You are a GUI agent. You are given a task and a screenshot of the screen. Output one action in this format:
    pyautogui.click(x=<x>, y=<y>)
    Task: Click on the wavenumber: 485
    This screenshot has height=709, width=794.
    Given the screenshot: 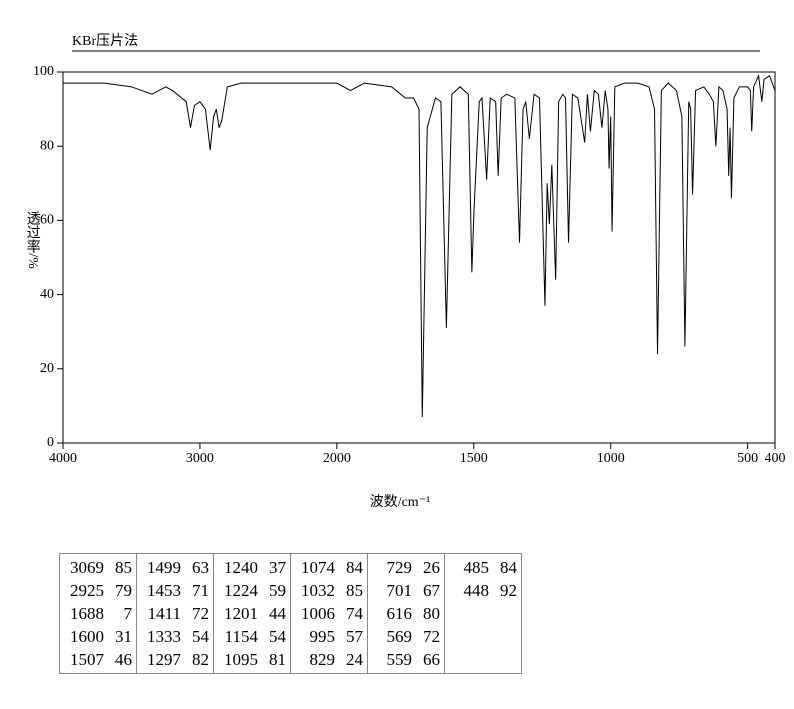 What is the action you would take?
    pyautogui.click(x=476, y=567)
    